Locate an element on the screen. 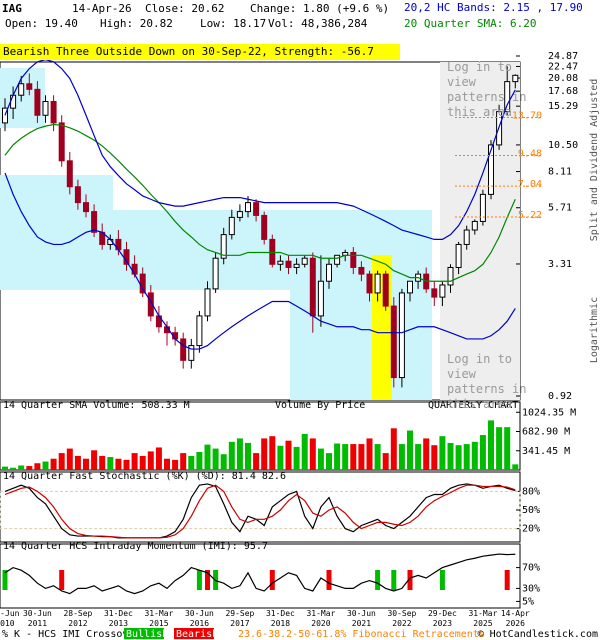 This screenshot has width=600, height=640. scale-note: Logarithmic is located at coordinates (594, 330).